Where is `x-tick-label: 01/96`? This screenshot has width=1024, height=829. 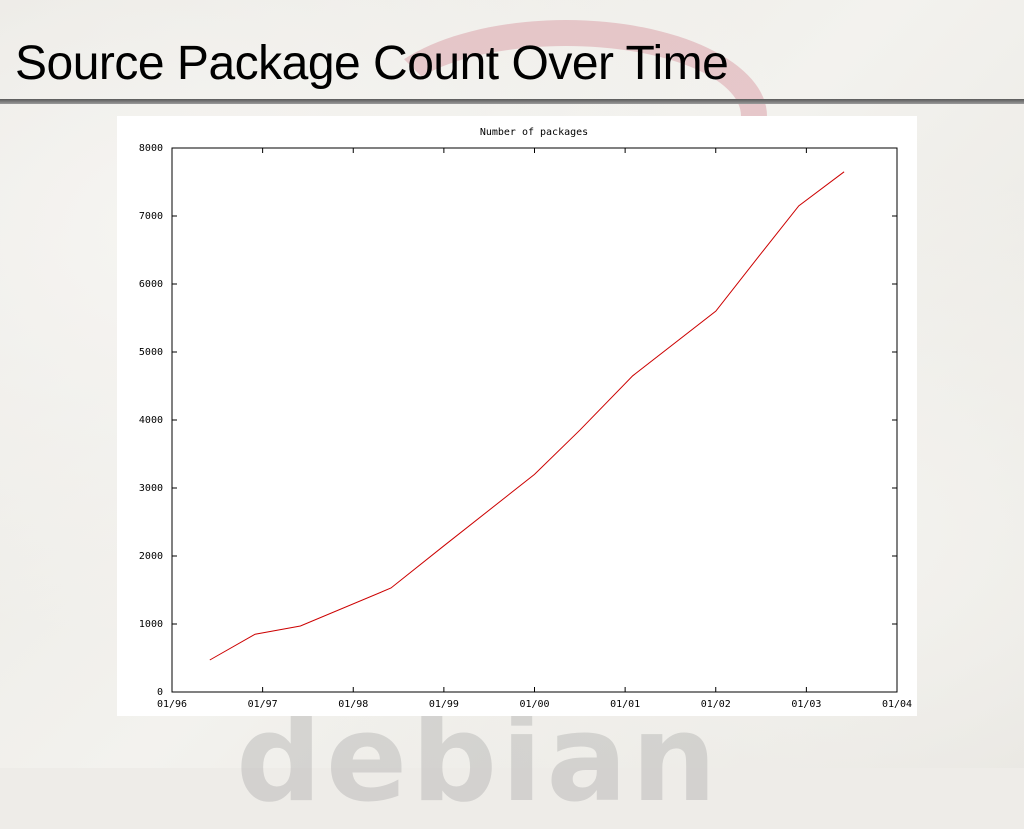 x-tick-label: 01/96 is located at coordinates (172, 704).